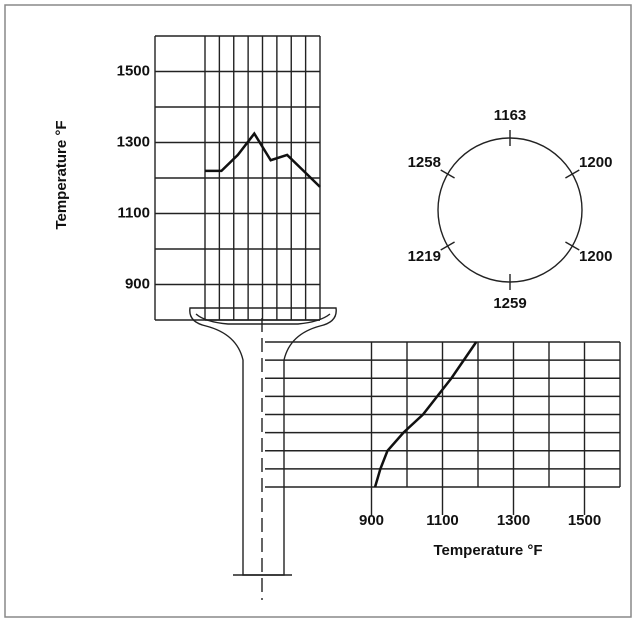 The image size is (639, 632). I want to click on x-tick-label: 1300, so click(513, 520).